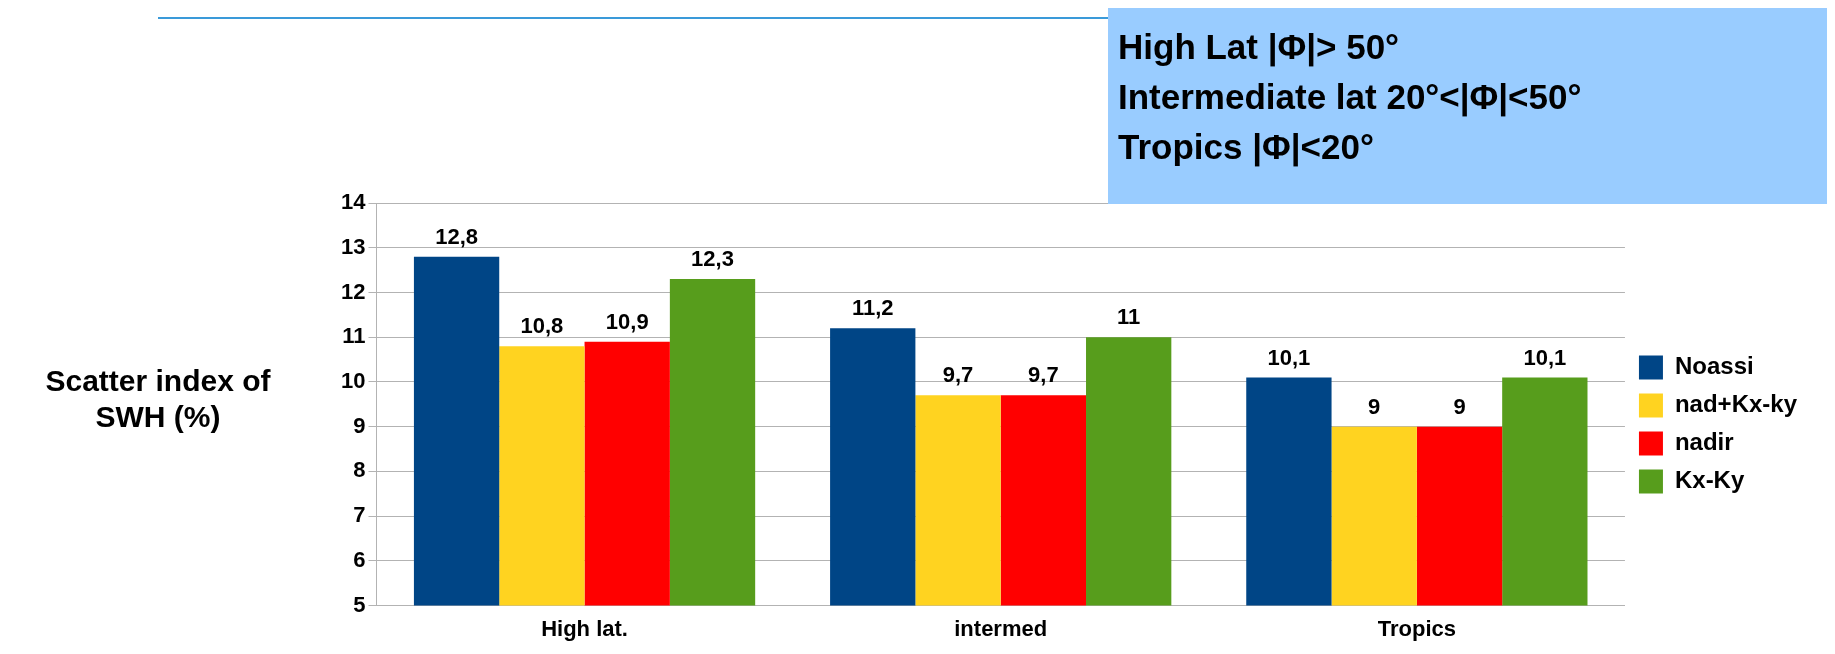  I want to click on text: Tropics |Φ|<20°, so click(1246, 147).